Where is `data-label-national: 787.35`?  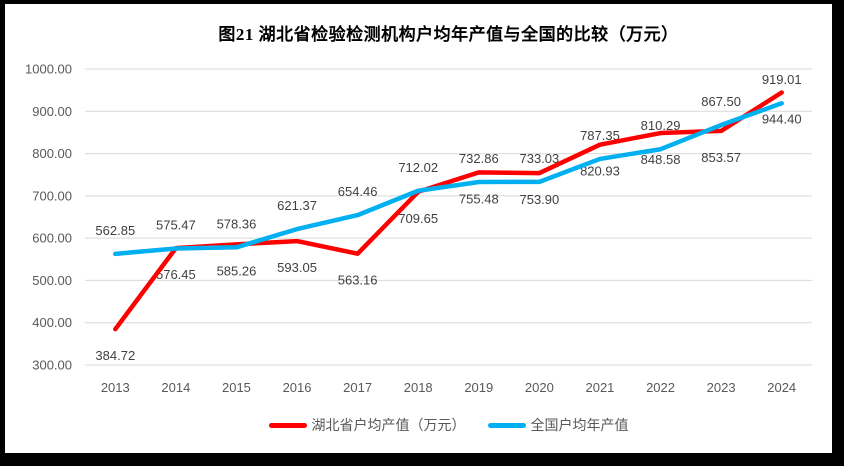
data-label-national: 787.35 is located at coordinates (600, 135).